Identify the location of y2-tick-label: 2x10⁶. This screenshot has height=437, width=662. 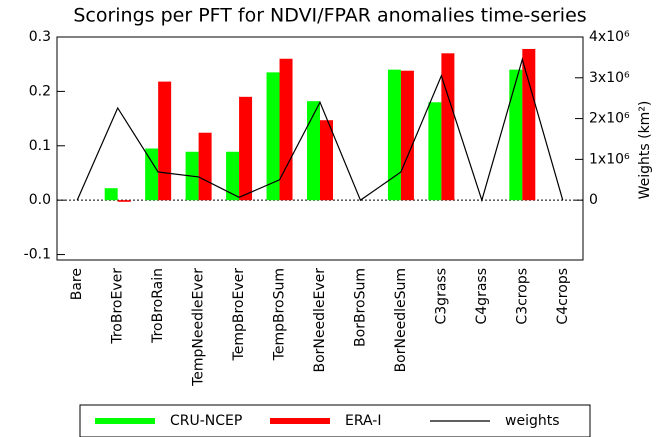
(609, 119).